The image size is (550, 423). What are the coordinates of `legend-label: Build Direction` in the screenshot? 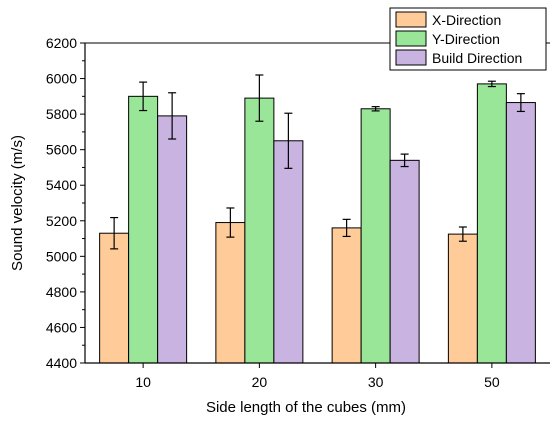 It's located at (477, 58).